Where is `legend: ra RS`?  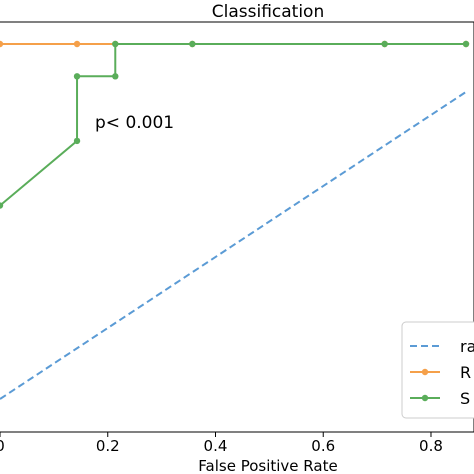 legend: ra RS is located at coordinates (437, 370).